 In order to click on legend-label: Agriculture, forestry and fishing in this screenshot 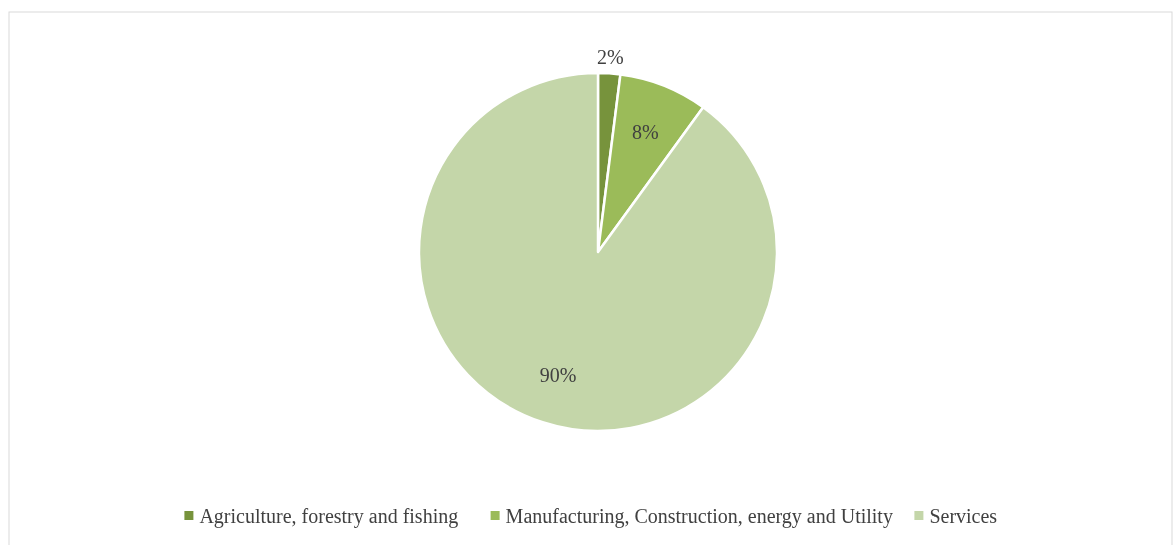, I will do `click(329, 516)`.